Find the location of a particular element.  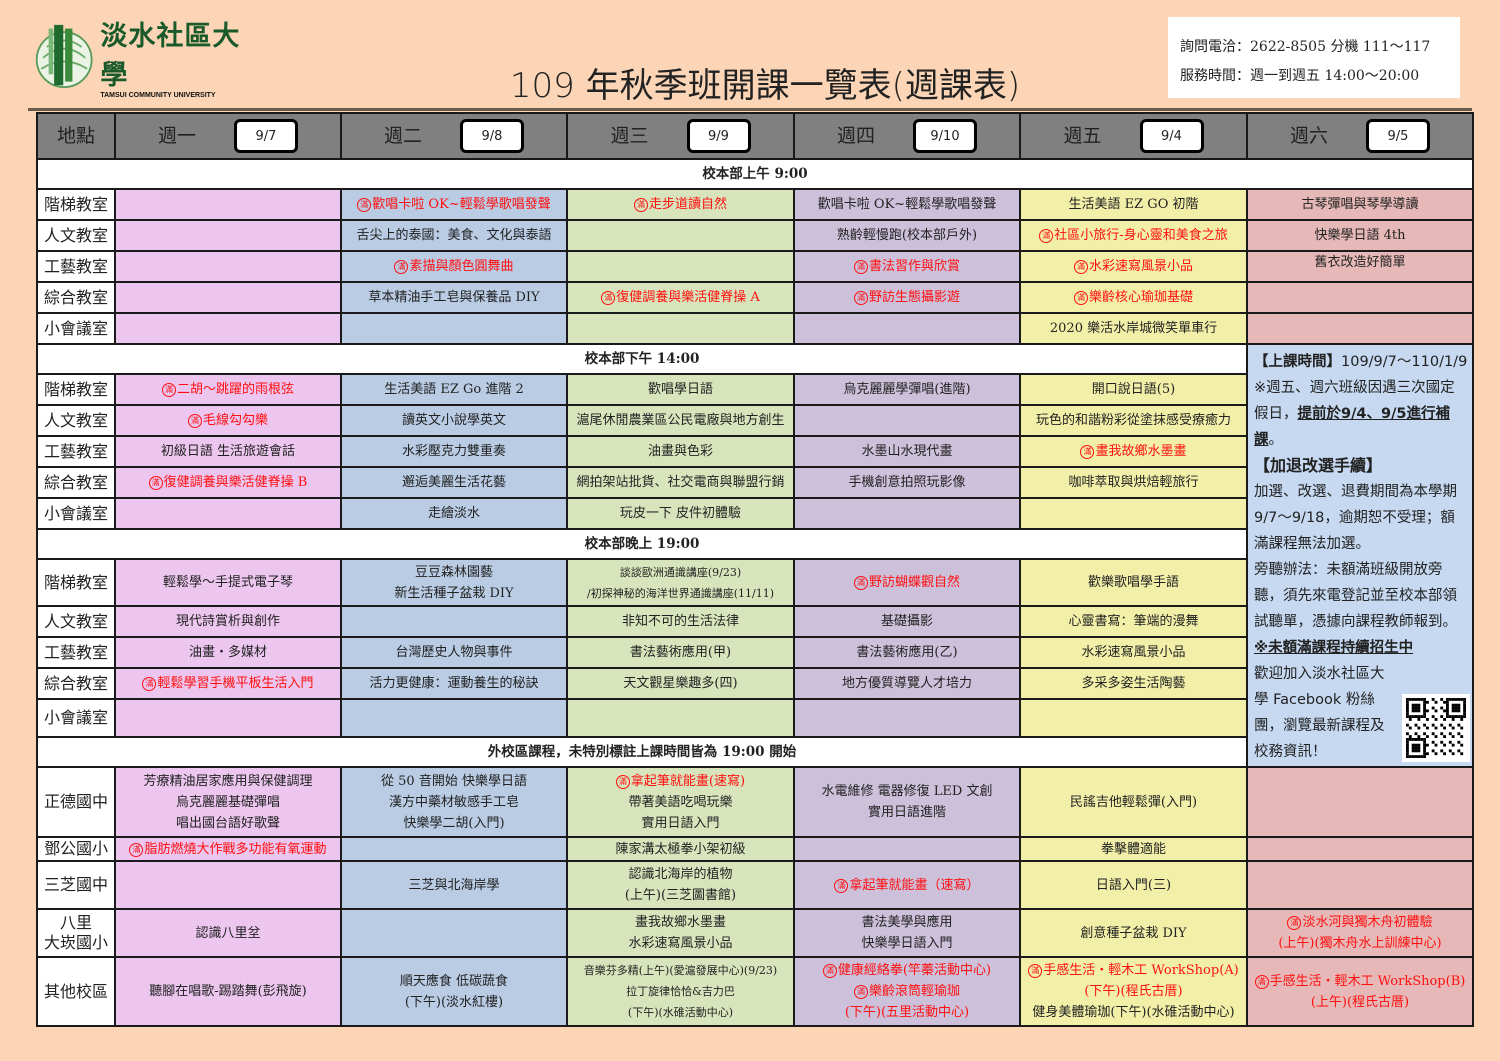

day-header: 週三 9/9 is located at coordinates (680, 136).